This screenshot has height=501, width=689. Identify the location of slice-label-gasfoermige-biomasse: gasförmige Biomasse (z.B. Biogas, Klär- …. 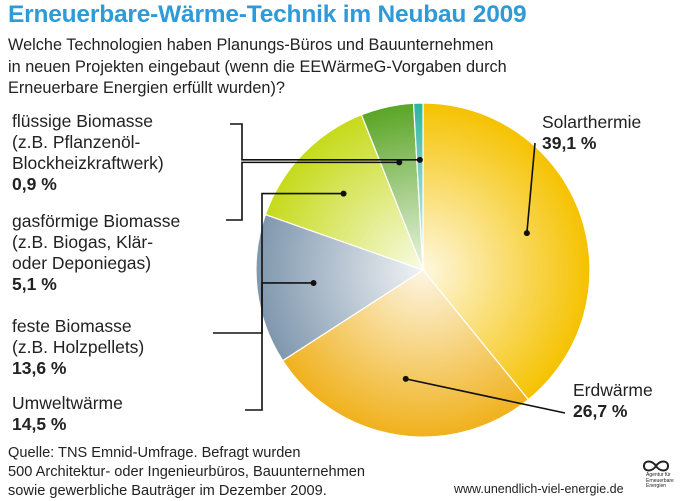
(96, 253).